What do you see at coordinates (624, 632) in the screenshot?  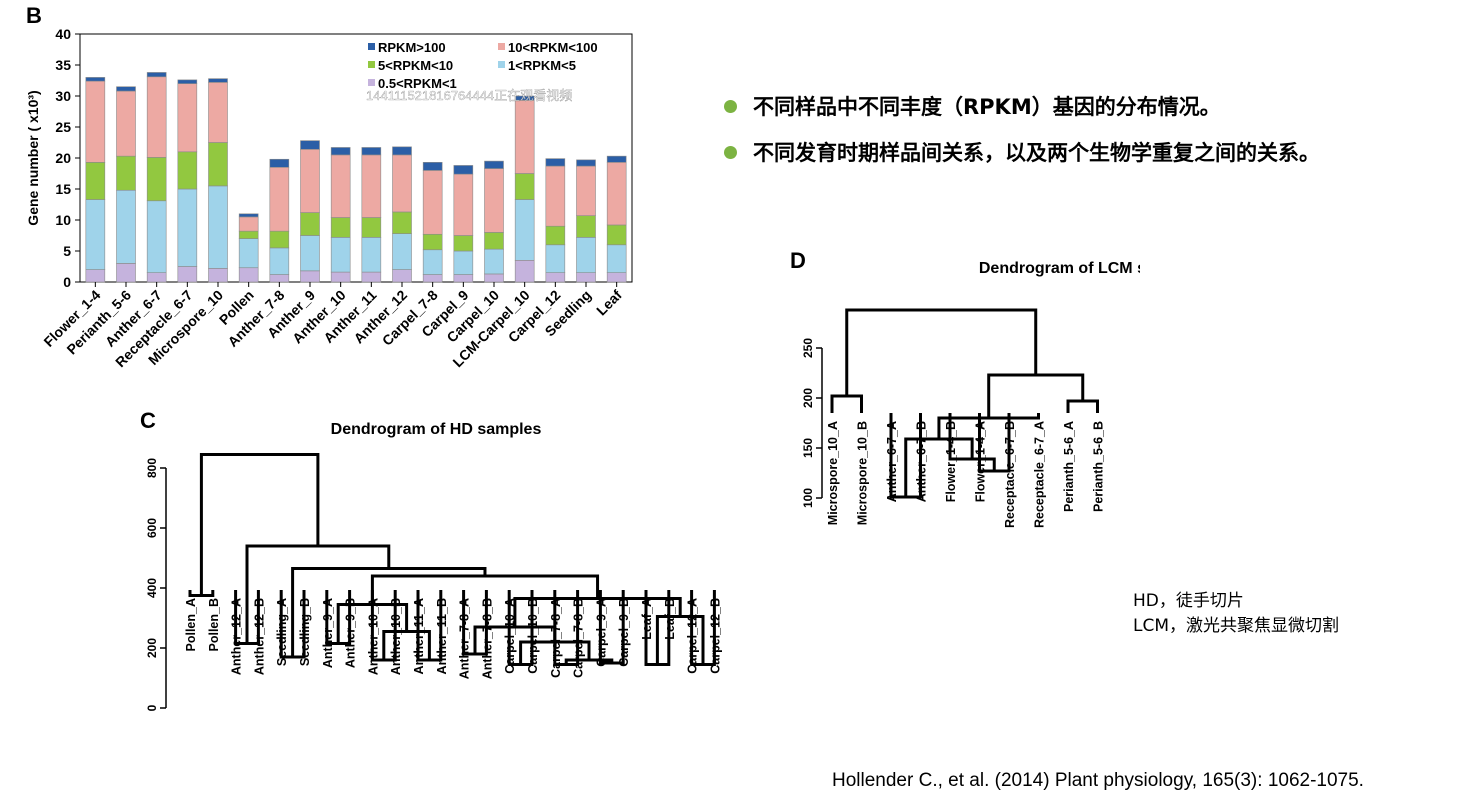 I see `leaf-label: Carpel_9_B` at bounding box center [624, 632].